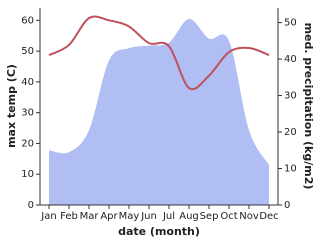 This screenshot has height=246, width=320. I want to click on y-tick-label: 0, so click(31, 205).